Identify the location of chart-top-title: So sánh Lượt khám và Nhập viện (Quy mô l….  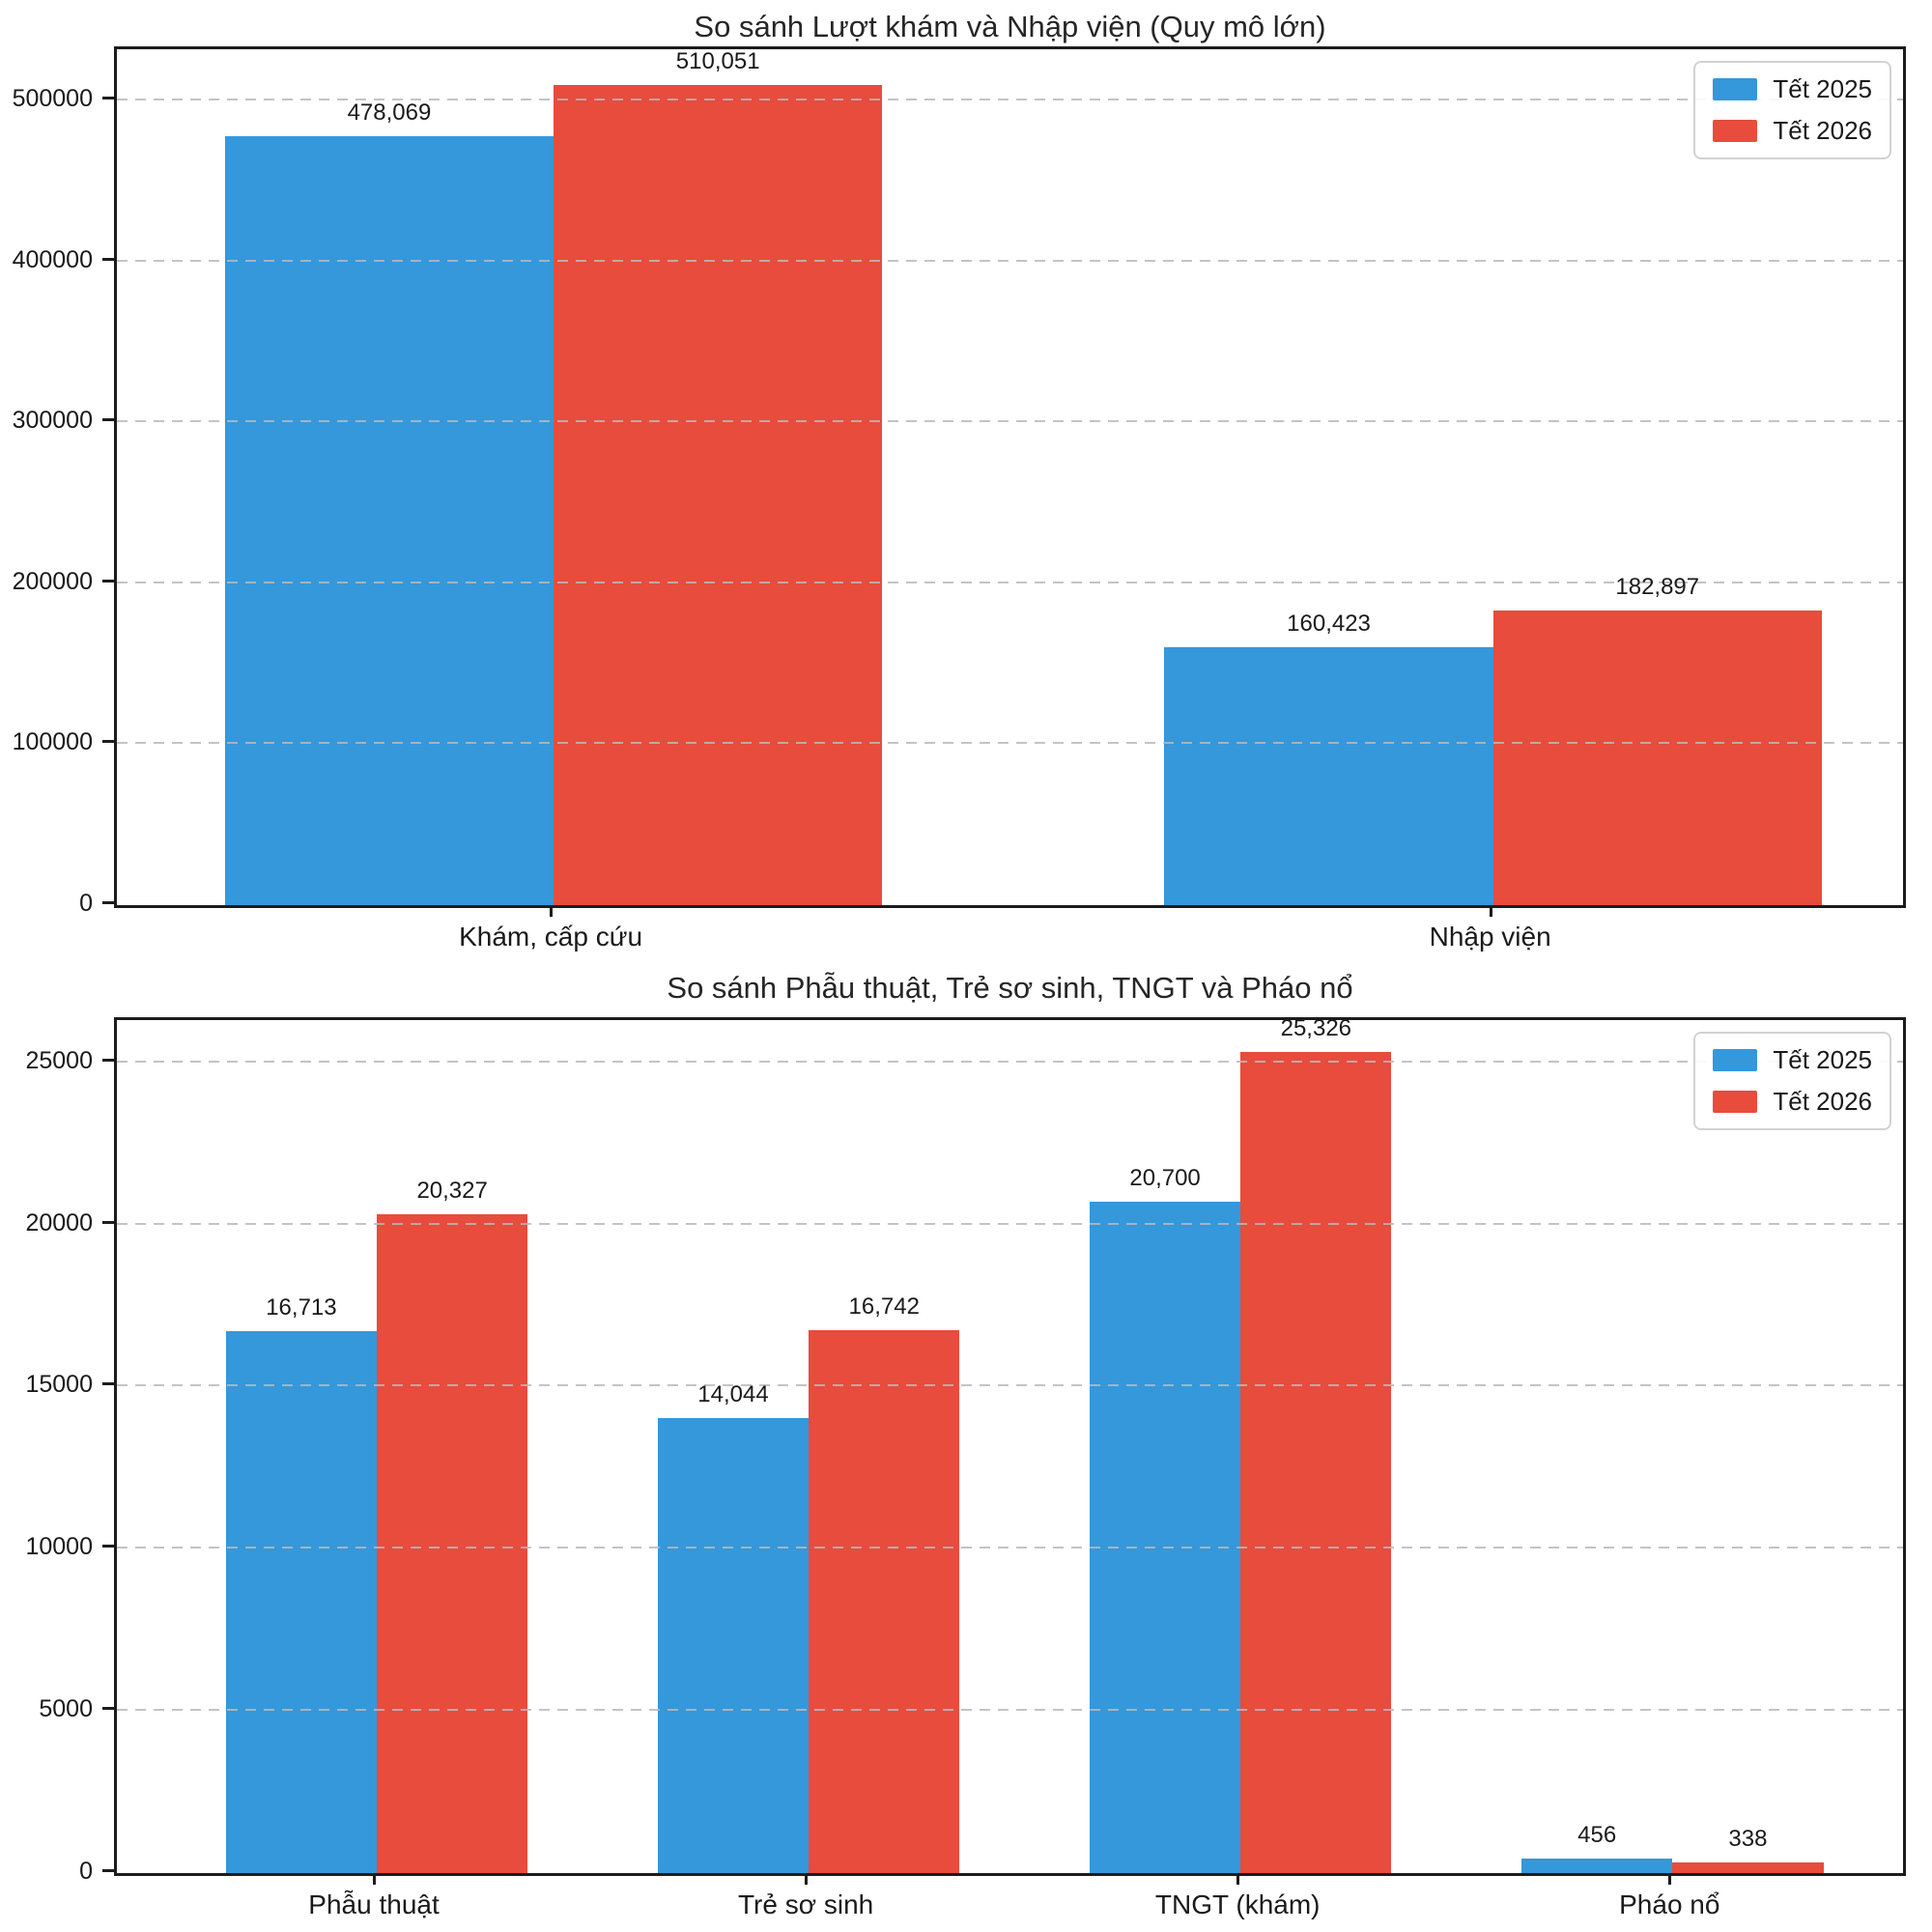
(1010, 26).